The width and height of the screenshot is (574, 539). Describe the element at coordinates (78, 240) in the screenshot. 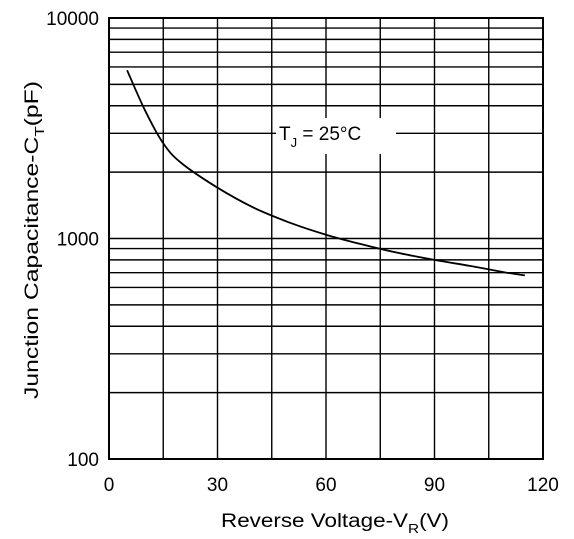

I see `y-tick-label: 1000` at that location.